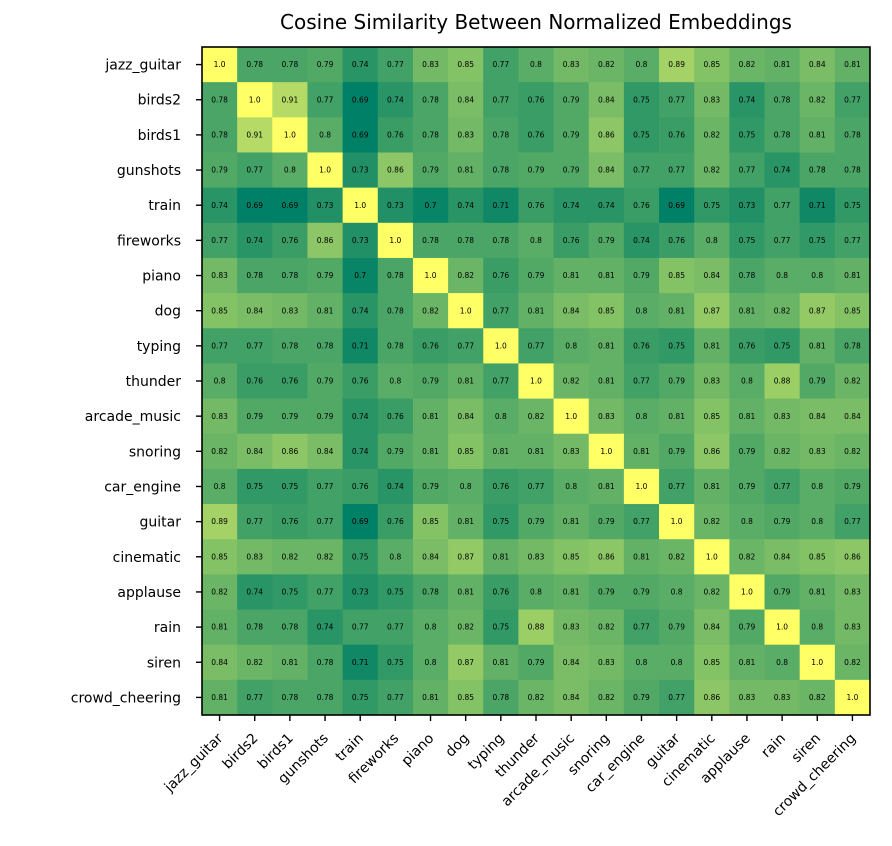 Image resolution: width=892 pixels, height=846 pixels. What do you see at coordinates (155, 452) in the screenshot?
I see `y-tick-label: snoring` at bounding box center [155, 452].